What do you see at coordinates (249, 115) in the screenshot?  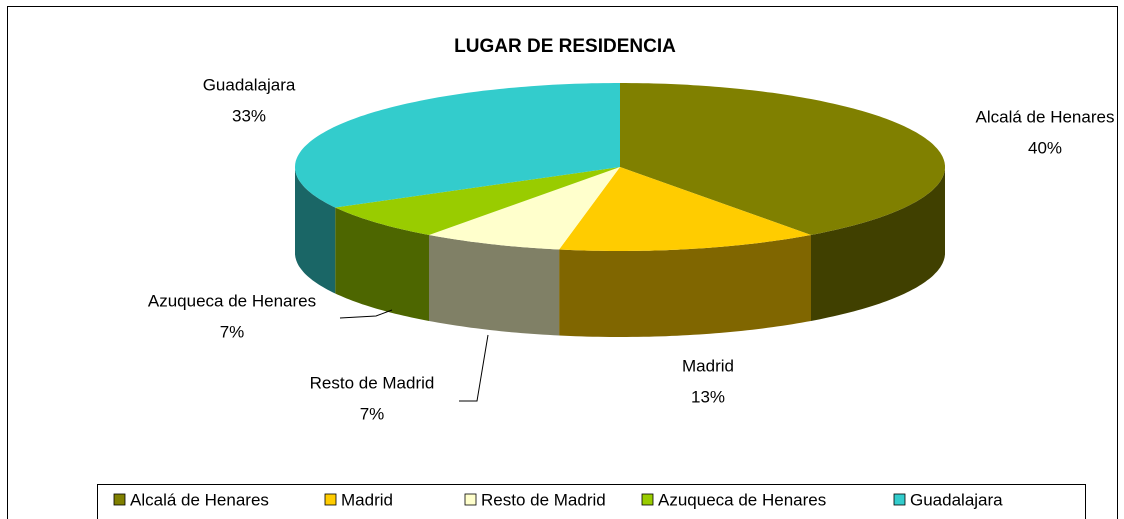 I see `data-label-value: 33%` at bounding box center [249, 115].